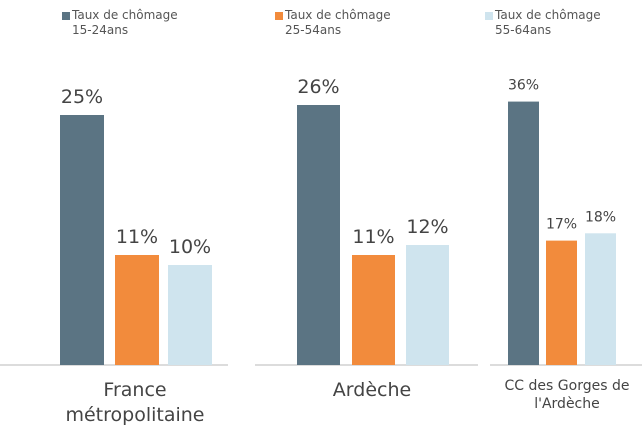 The width and height of the screenshot is (644, 443). What do you see at coordinates (134, 390) in the screenshot?
I see `category-label-line: France` at bounding box center [134, 390].